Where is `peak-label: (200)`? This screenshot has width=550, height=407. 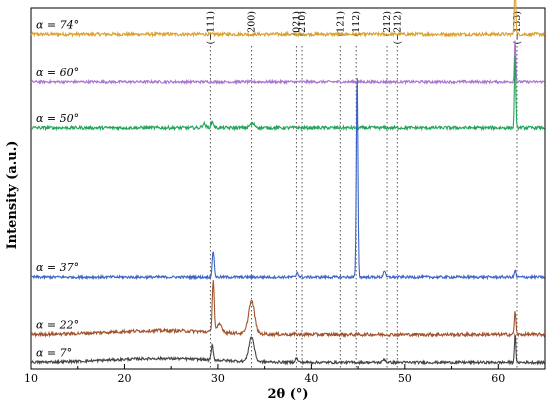
peak-label: (200) is located at coordinates (252, 24).